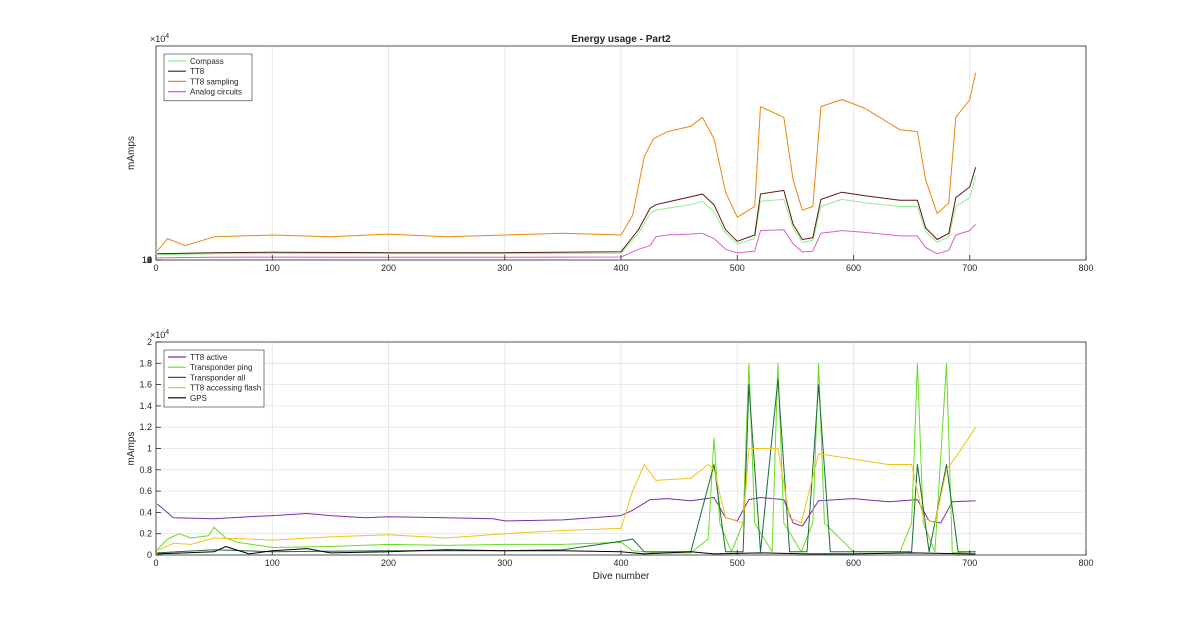  I want to click on y-tick-label: 6, so click(149, 260).